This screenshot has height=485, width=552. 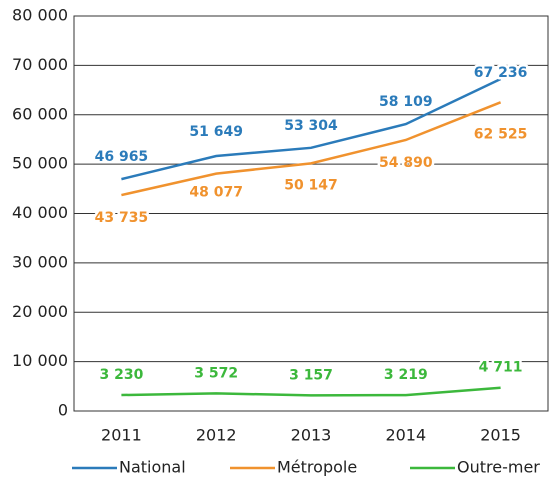 What do you see at coordinates (311, 375) in the screenshot?
I see `value-label: 3 157` at bounding box center [311, 375].